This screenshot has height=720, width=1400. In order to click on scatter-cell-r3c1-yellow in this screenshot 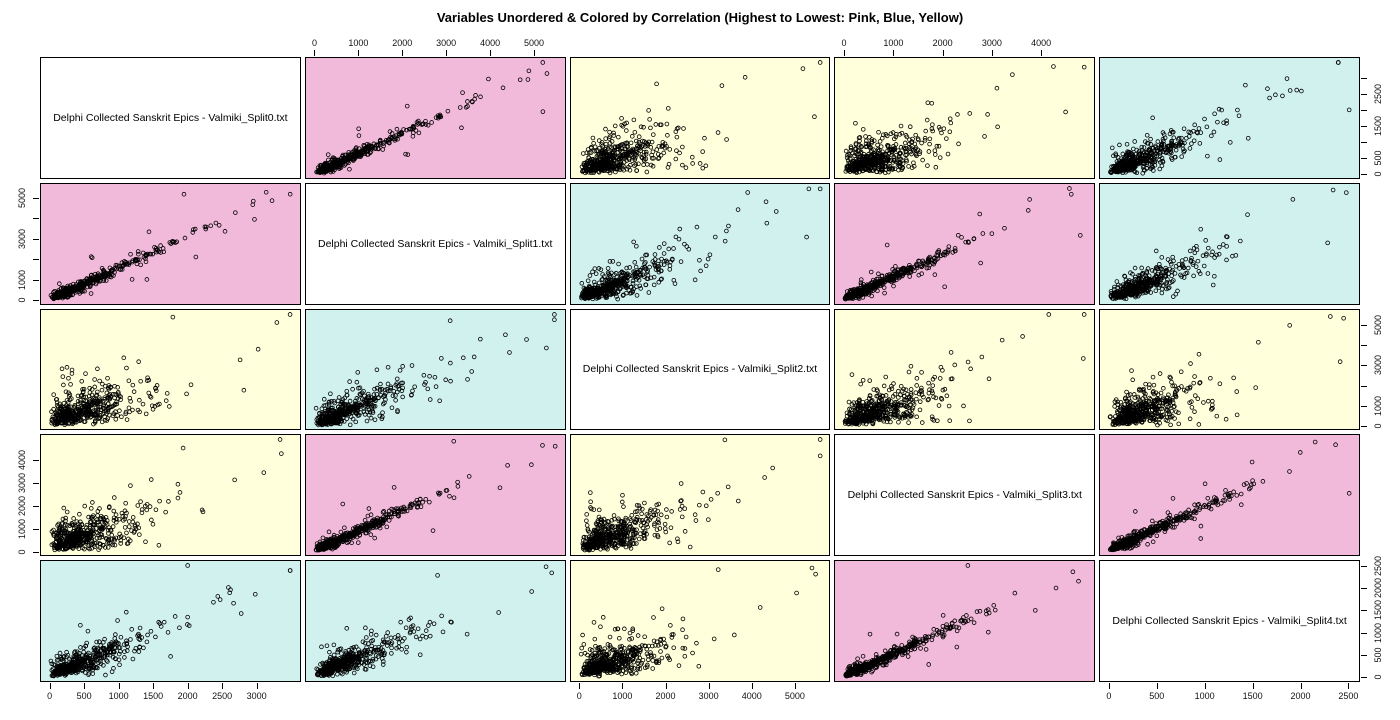, I will do `click(170, 369)`.